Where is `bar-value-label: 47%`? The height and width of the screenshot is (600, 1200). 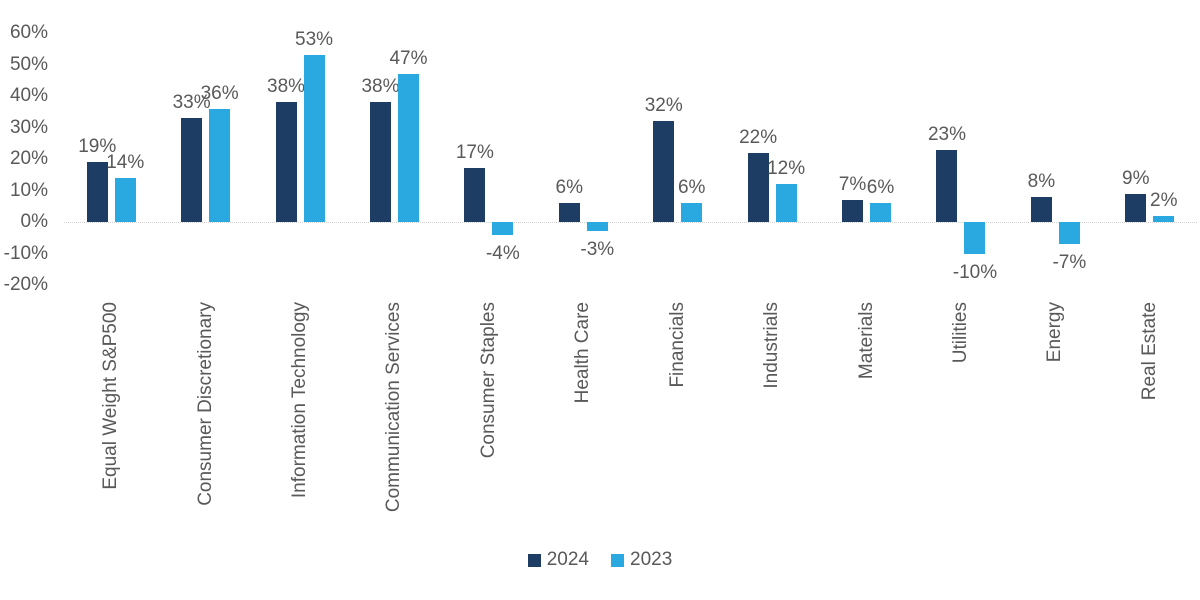
bar-value-label: 47% is located at coordinates (408, 58).